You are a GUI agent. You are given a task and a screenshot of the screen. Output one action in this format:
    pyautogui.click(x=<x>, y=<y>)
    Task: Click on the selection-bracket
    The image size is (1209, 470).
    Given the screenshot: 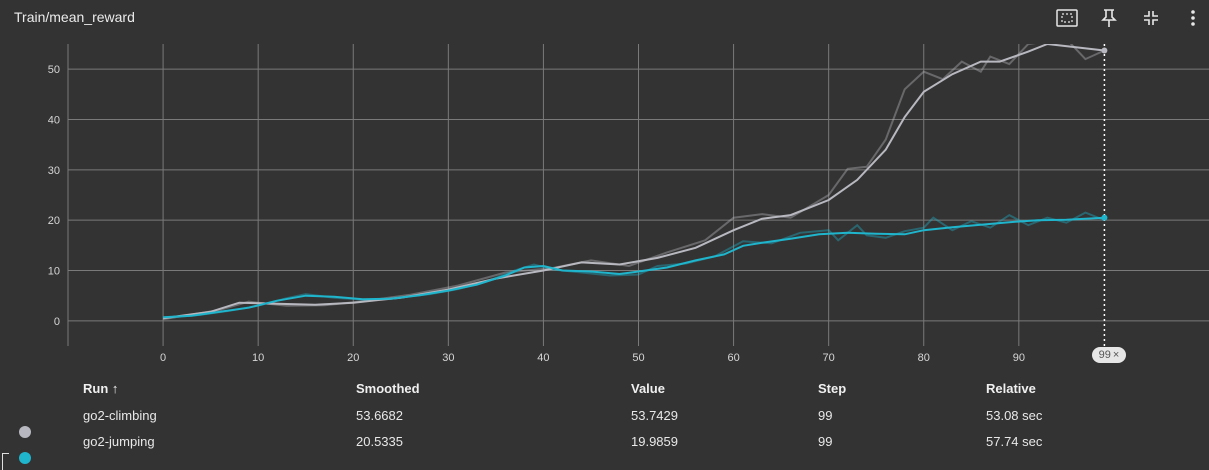 What is the action you would take?
    pyautogui.click(x=5, y=461)
    